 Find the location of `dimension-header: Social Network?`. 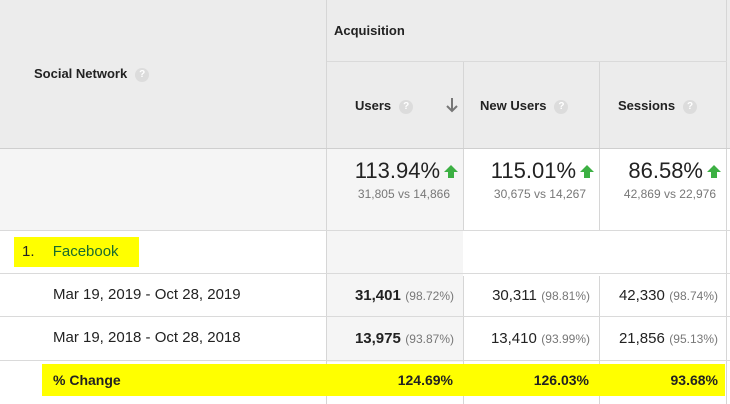

dimension-header: Social Network? is located at coordinates (92, 74).